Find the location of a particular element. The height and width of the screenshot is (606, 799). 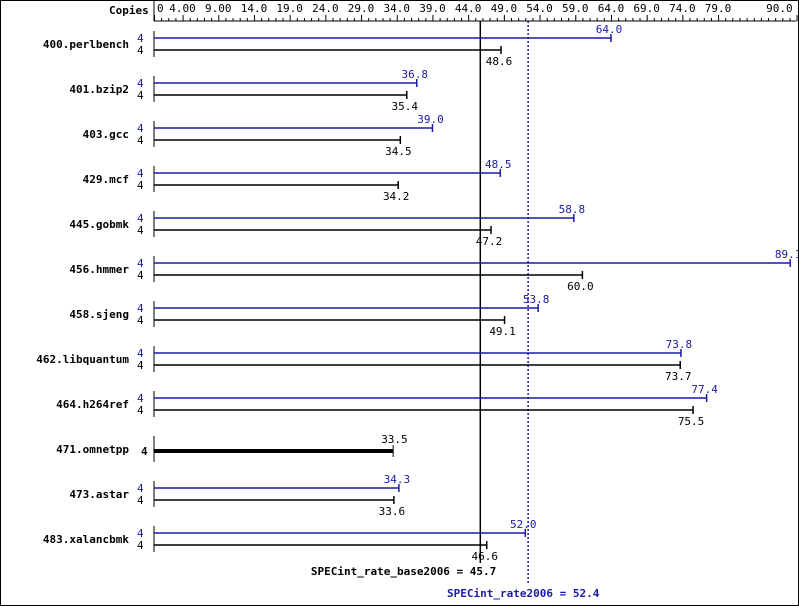

base-value-label: 60.0 is located at coordinates (580, 286).